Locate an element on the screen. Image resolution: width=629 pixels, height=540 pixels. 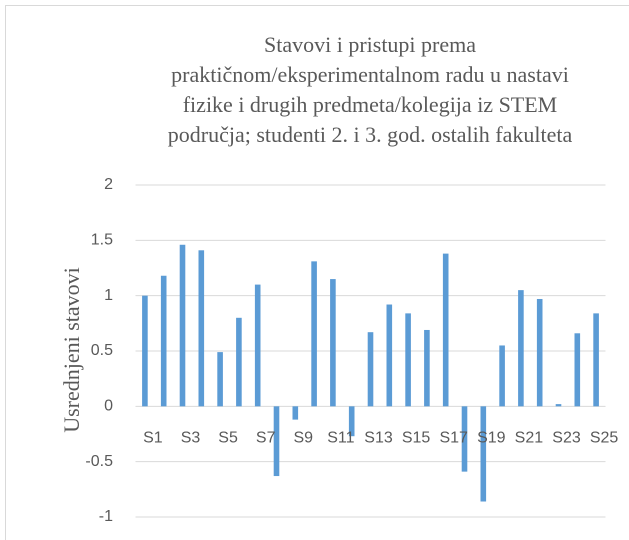
y-axis-title: Usrednjeni stavovi is located at coordinates (71, 350).